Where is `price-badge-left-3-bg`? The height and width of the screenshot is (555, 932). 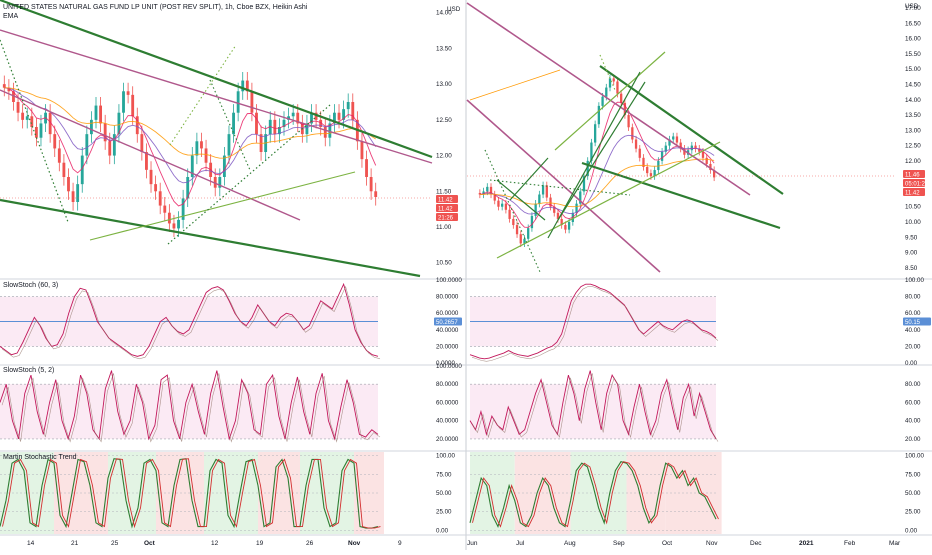
price-badge-left-3-bg is located at coordinates (447, 217).